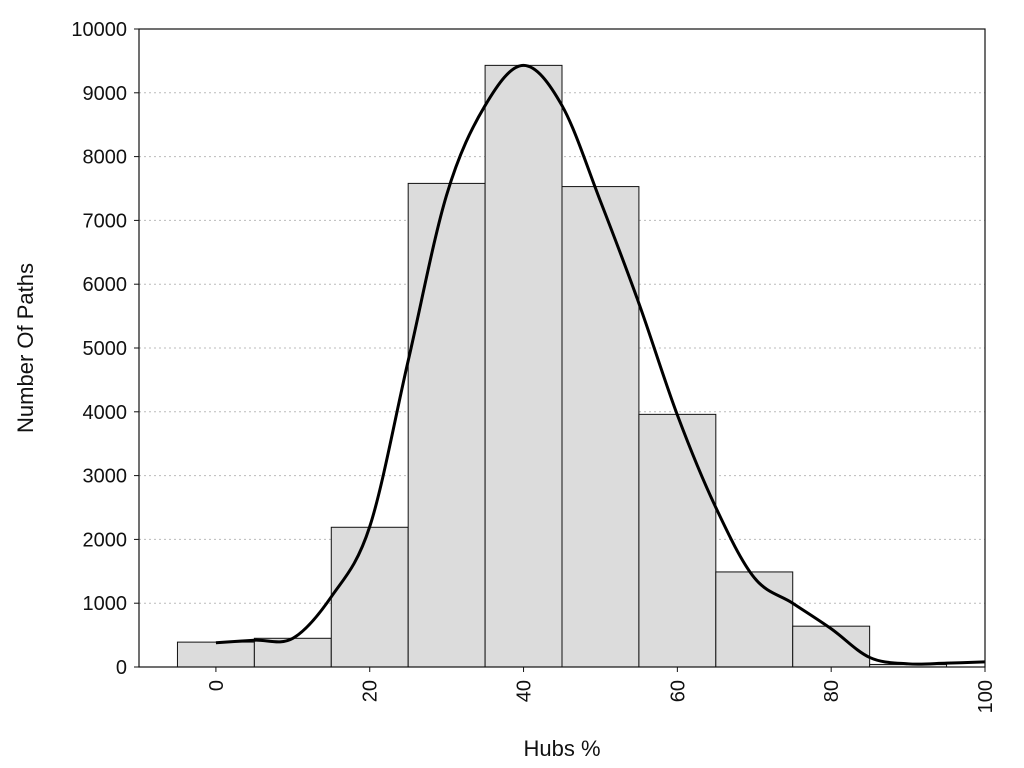 Image resolution: width=1024 pixels, height=768 pixels. Describe the element at coordinates (601, 690) in the screenshot. I see `x-axis-ticks: 0 20 40 60 80 100` at that location.